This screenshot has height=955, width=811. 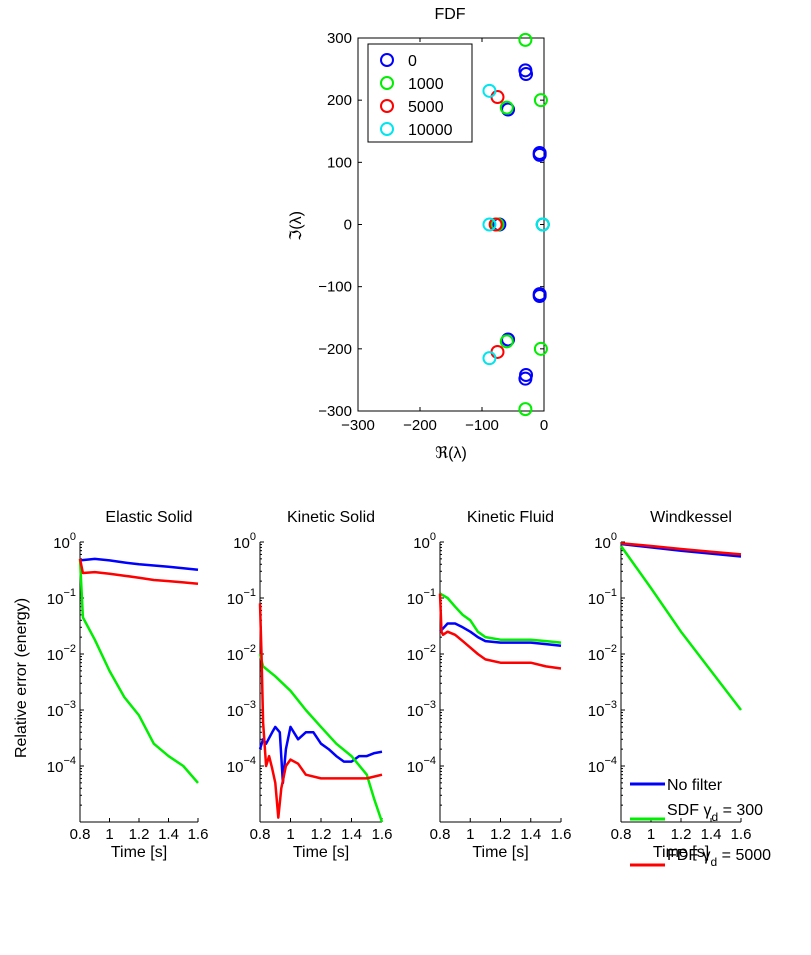 What do you see at coordinates (331, 517) in the screenshot?
I see `panel-title: Kinetic Solid` at bounding box center [331, 517].